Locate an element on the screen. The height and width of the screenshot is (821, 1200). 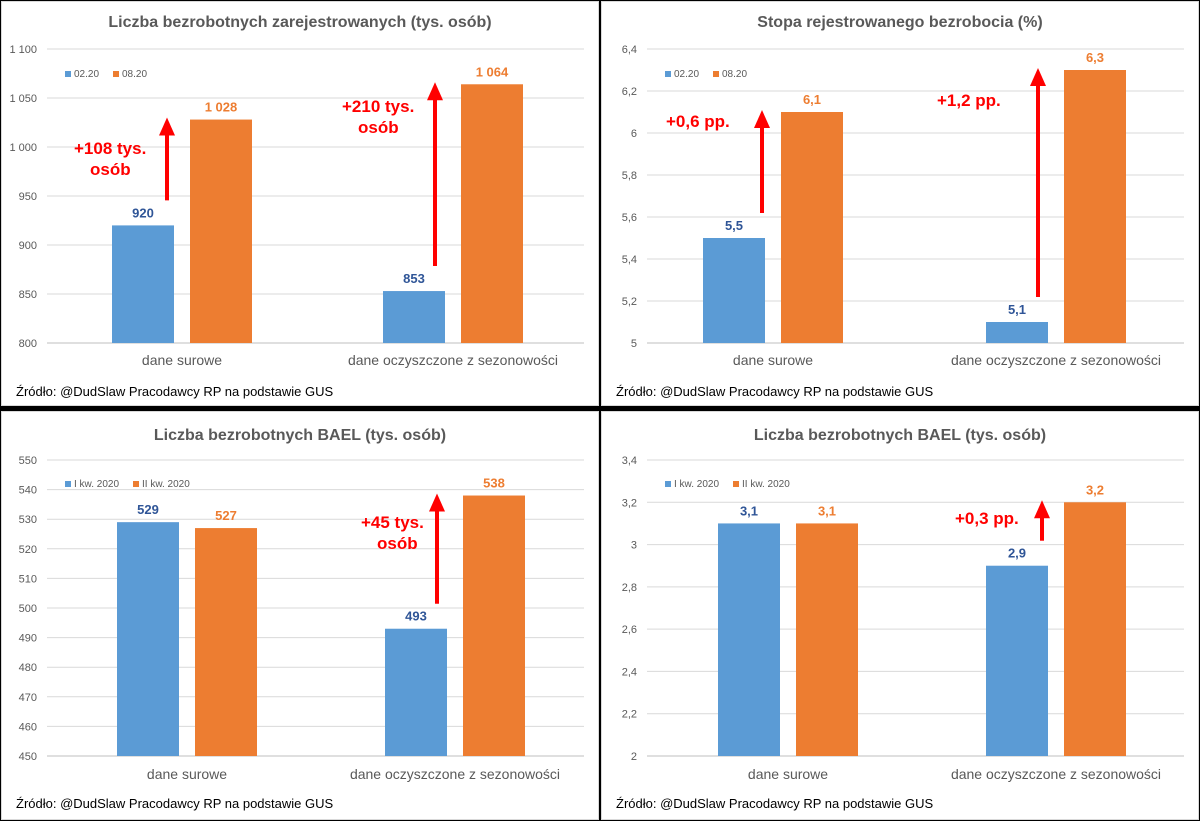
y-tick-label: 480 is located at coordinates (28, 668).